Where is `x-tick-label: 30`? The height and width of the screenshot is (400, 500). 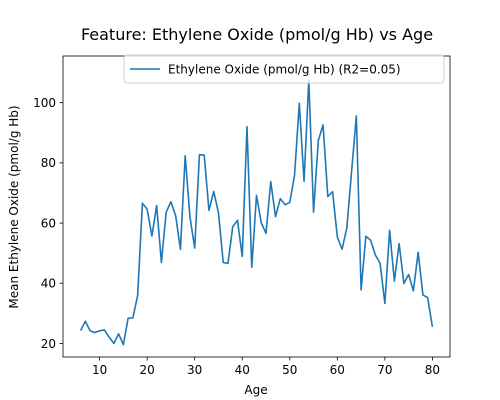 x-tick-label: 30 is located at coordinates (194, 370).